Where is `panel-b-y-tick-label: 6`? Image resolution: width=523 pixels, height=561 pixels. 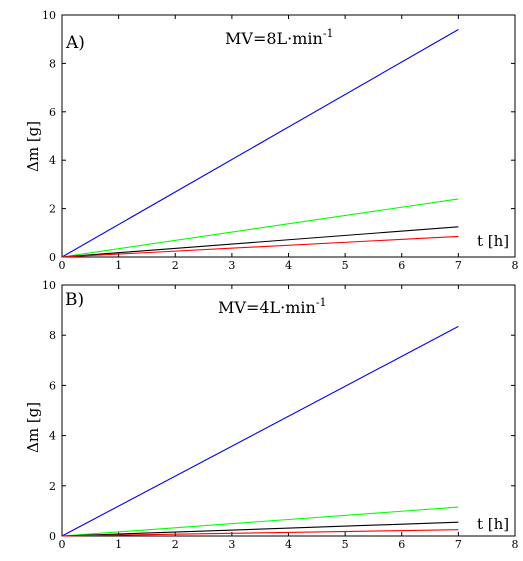
panel-b-y-tick-label: 6 is located at coordinates (52, 385).